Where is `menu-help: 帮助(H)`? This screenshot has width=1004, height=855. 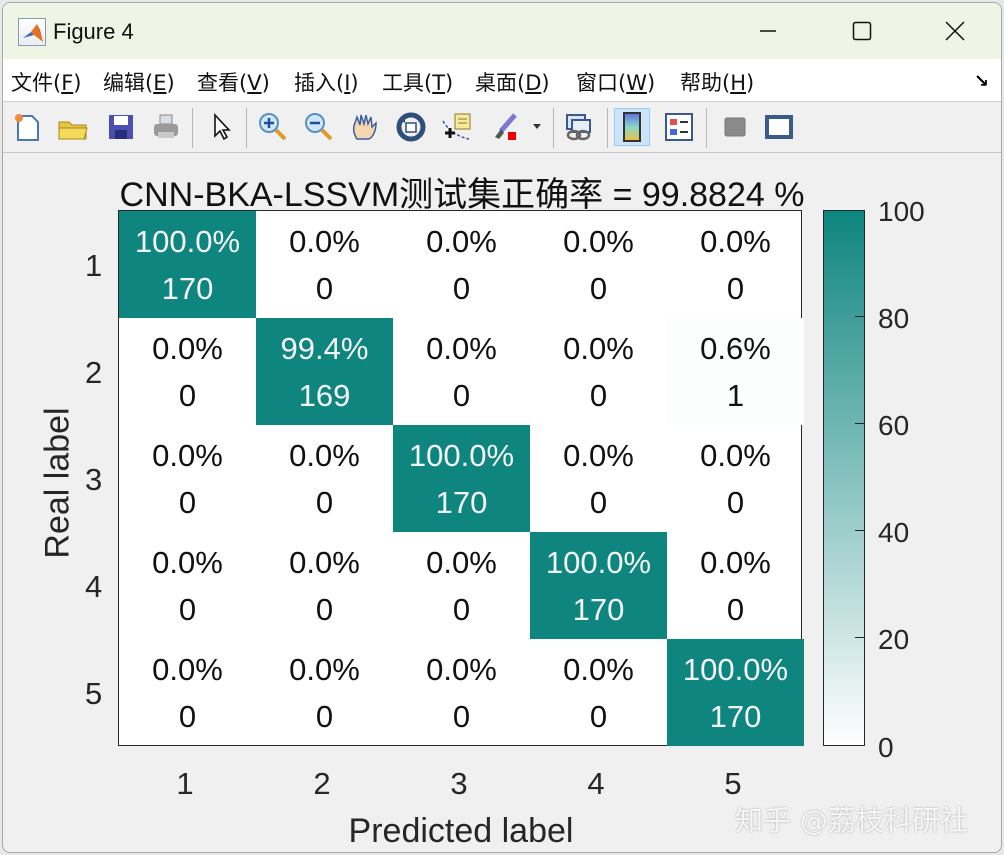 menu-help: 帮助(H) is located at coordinates (717, 83).